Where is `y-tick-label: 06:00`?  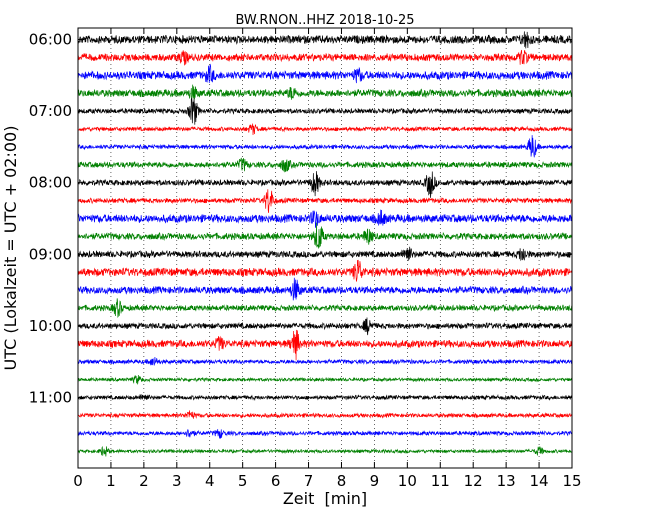
y-tick-label: 06:00 is located at coordinates (50, 40).